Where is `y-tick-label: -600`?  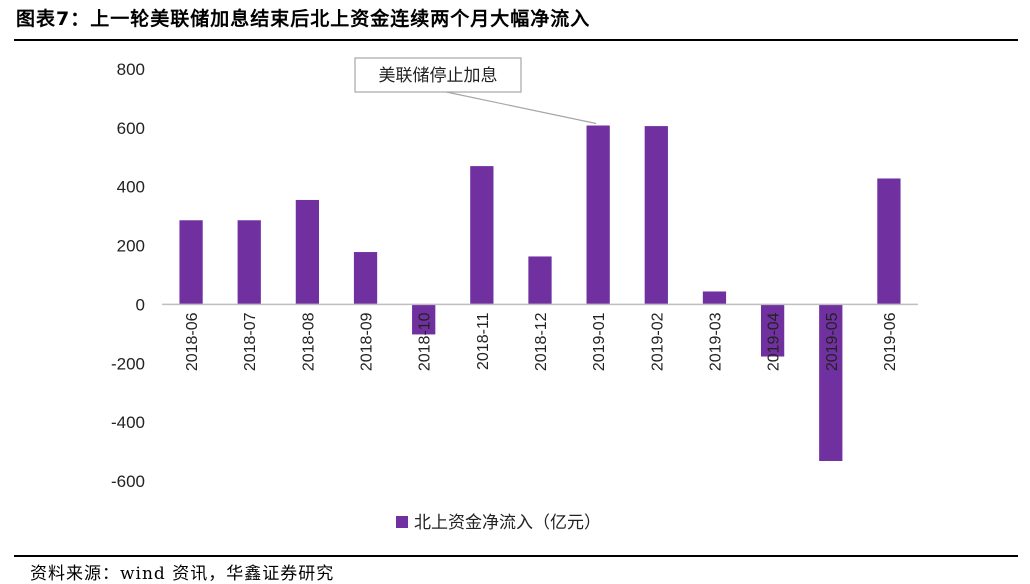 y-tick-label: -600 is located at coordinates (128, 481).